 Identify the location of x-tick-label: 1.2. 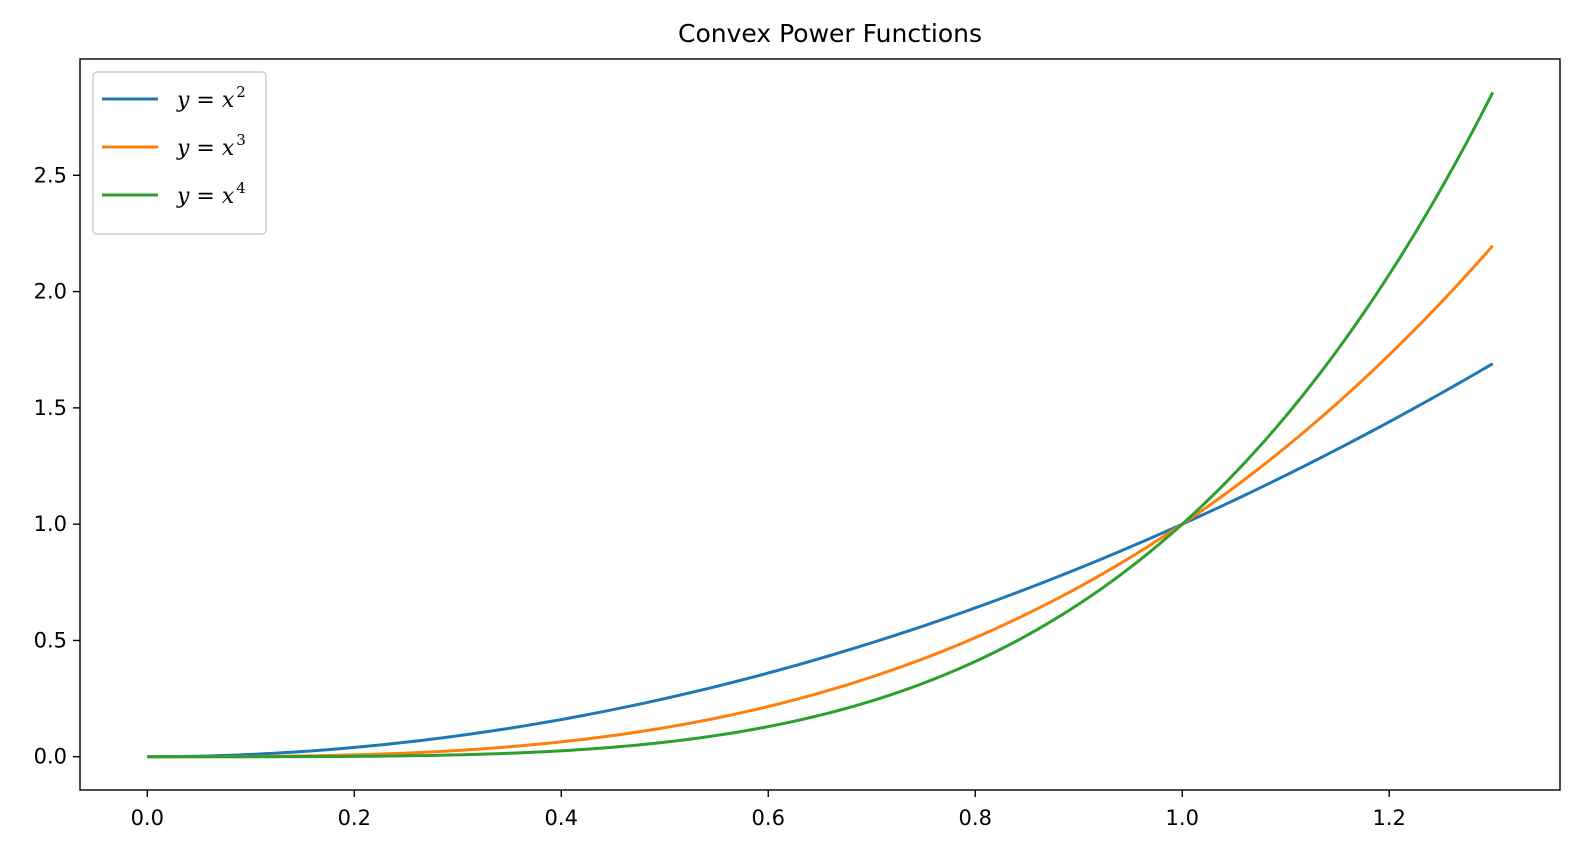
(1389, 818).